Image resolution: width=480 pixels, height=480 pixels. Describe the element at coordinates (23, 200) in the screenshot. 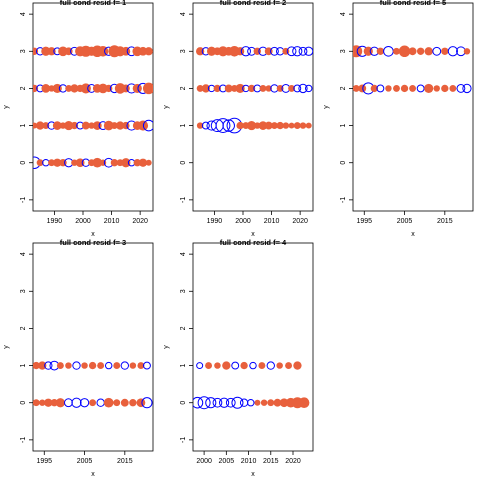

I see `y-tick-label: -1` at that location.